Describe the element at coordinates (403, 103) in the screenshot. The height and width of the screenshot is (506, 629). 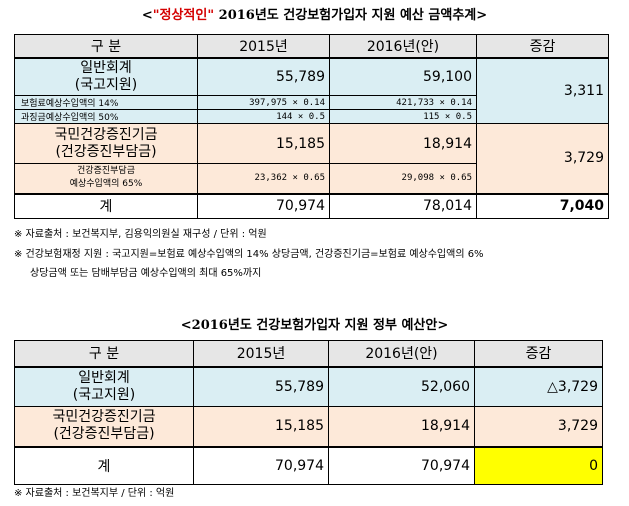
I see `sub-2016-value: 421,733 × 0.14` at that location.